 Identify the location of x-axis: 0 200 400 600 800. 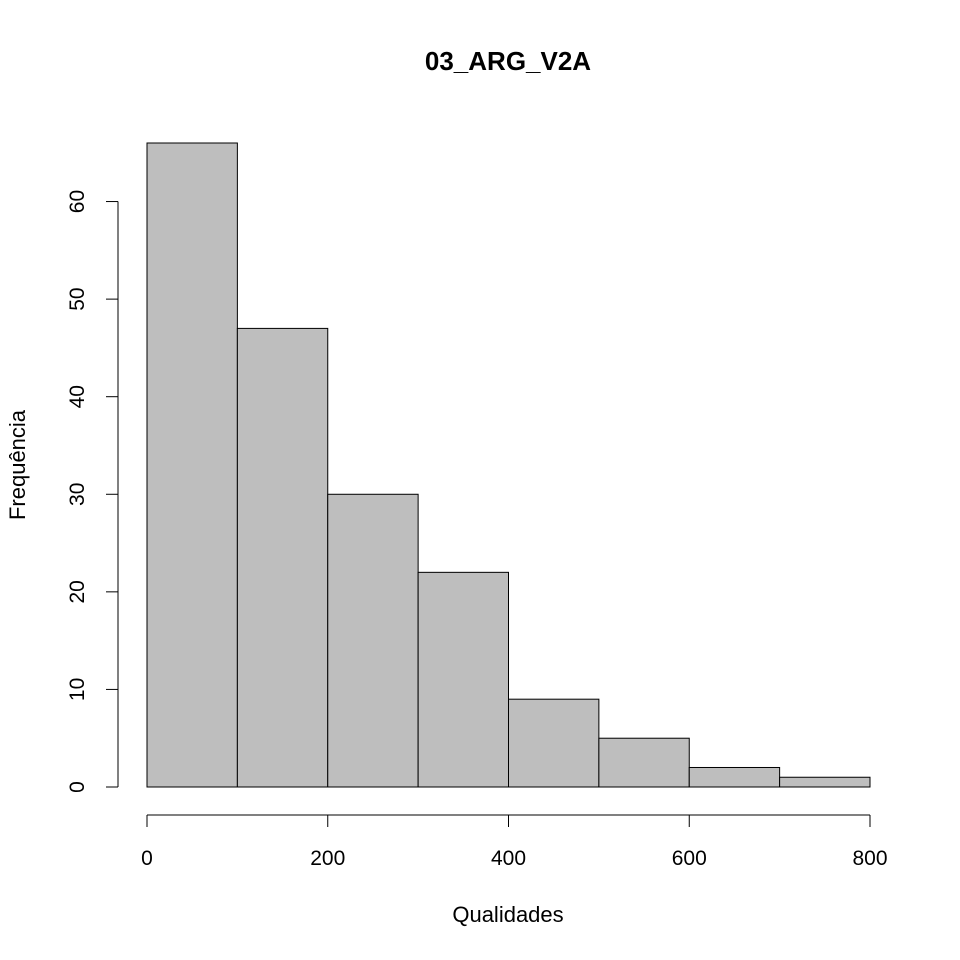
(514, 842).